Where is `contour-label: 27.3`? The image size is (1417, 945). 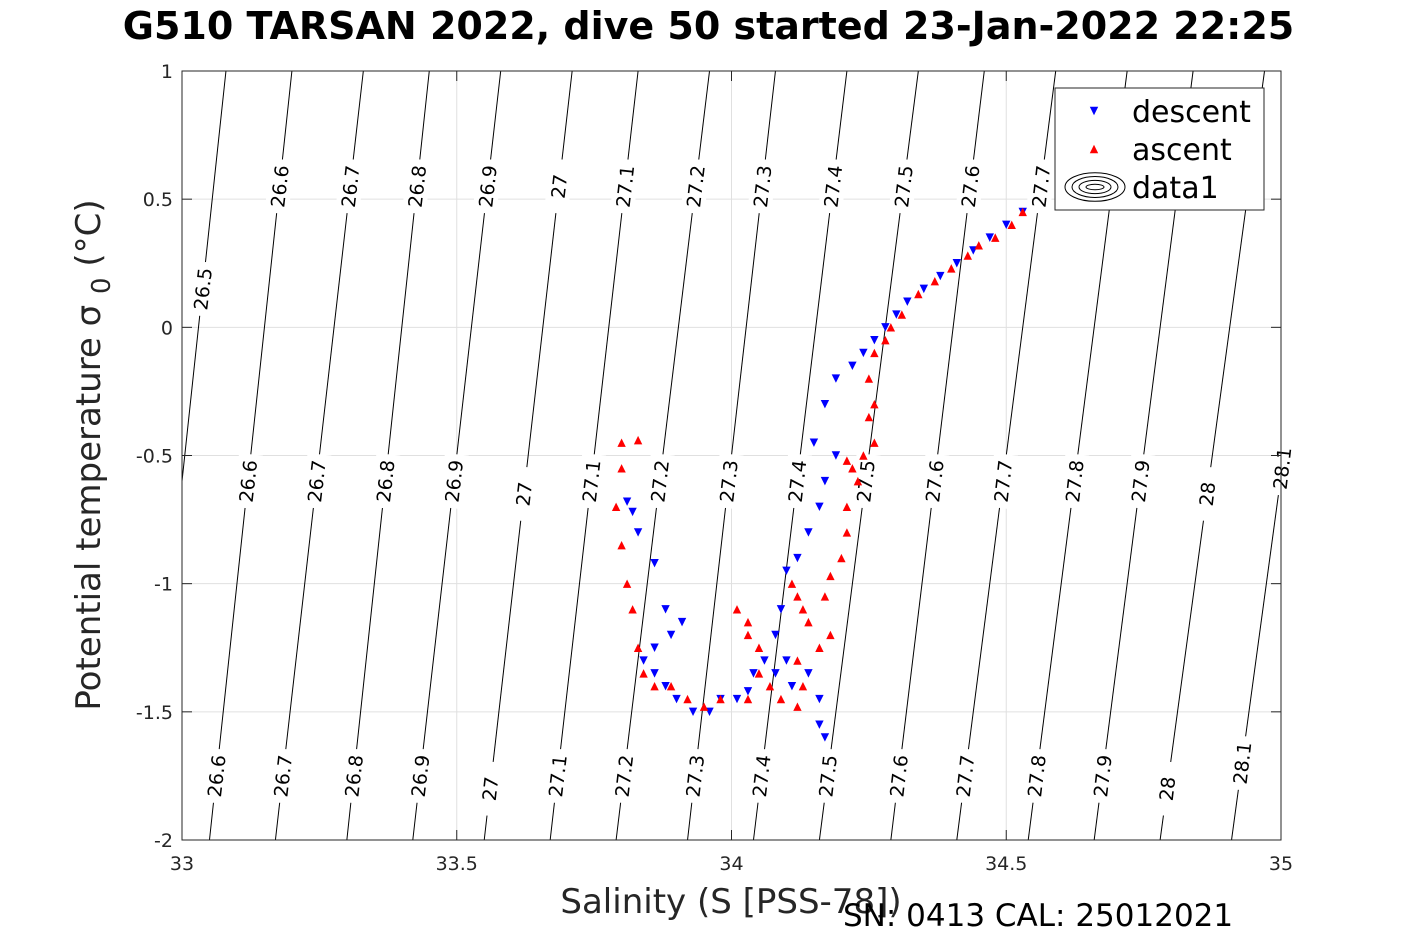
contour-label: 27.3 is located at coordinates (696, 776).